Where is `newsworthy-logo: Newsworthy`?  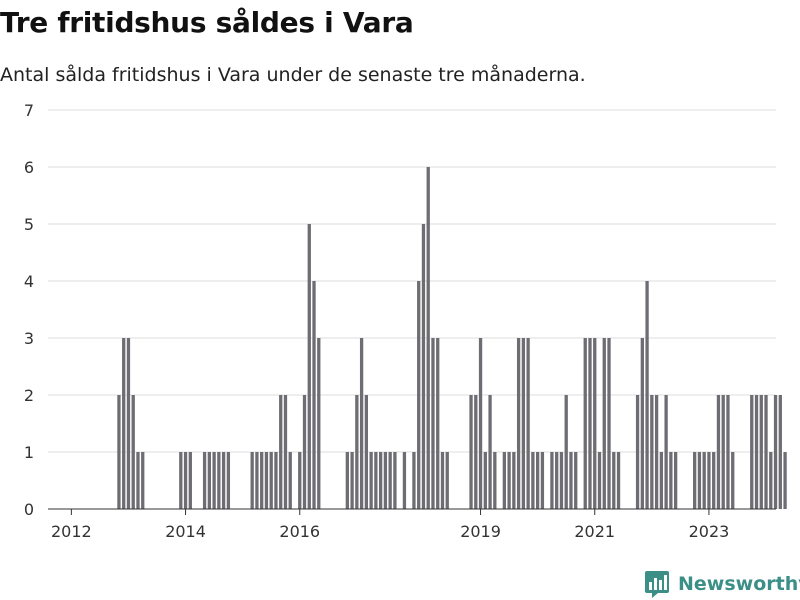
newsworthy-logo: Newsworthy is located at coordinates (722, 584).